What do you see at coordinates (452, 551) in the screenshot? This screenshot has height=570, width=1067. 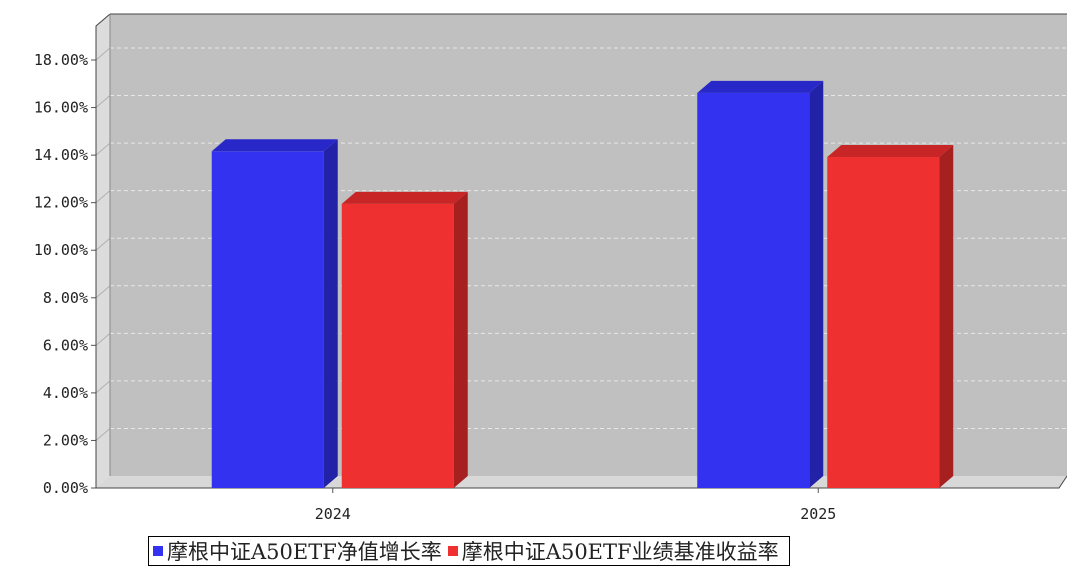 I see `legend-swatch-red` at bounding box center [452, 551].